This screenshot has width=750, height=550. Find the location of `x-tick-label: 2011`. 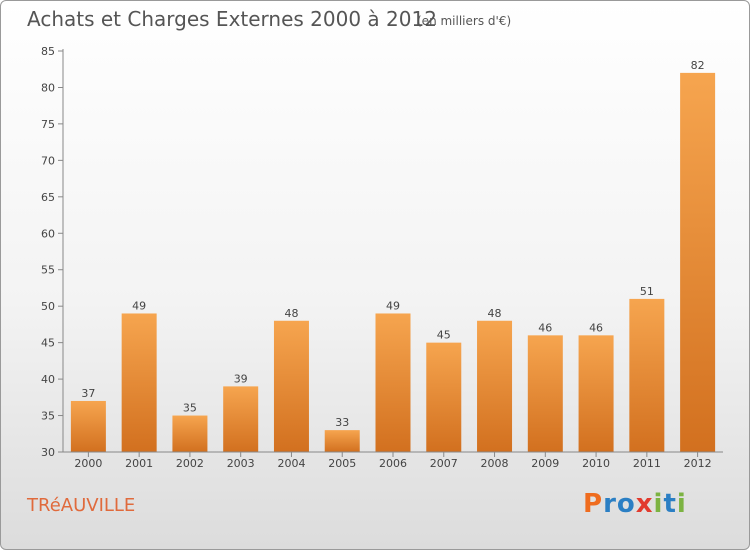

x-tick-label: 2011 is located at coordinates (647, 463).